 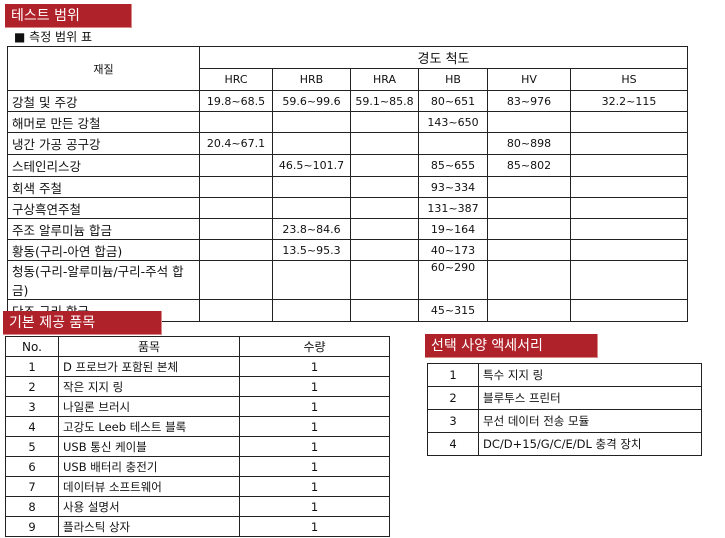 I want to click on section-banner-test-range: 테스트 범위, so click(x=68, y=16).